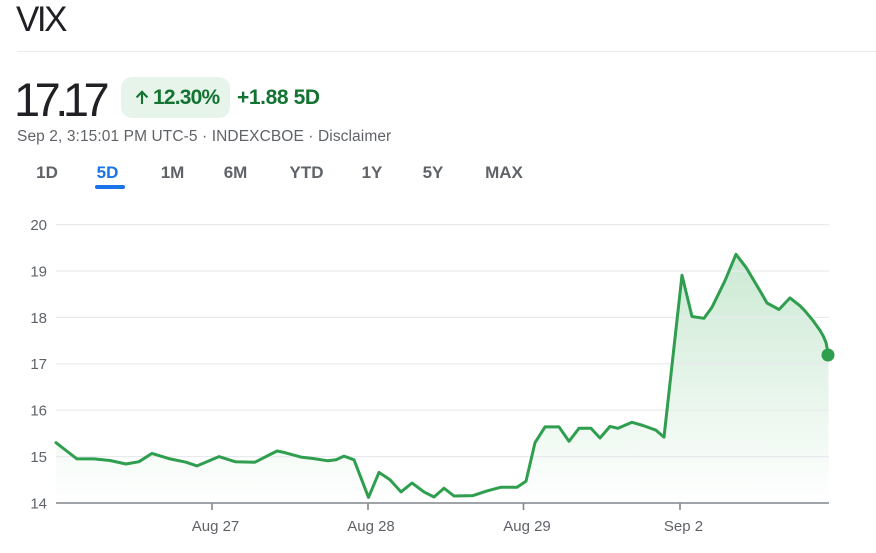  I want to click on svg-text: Sep 2, so click(683, 526).